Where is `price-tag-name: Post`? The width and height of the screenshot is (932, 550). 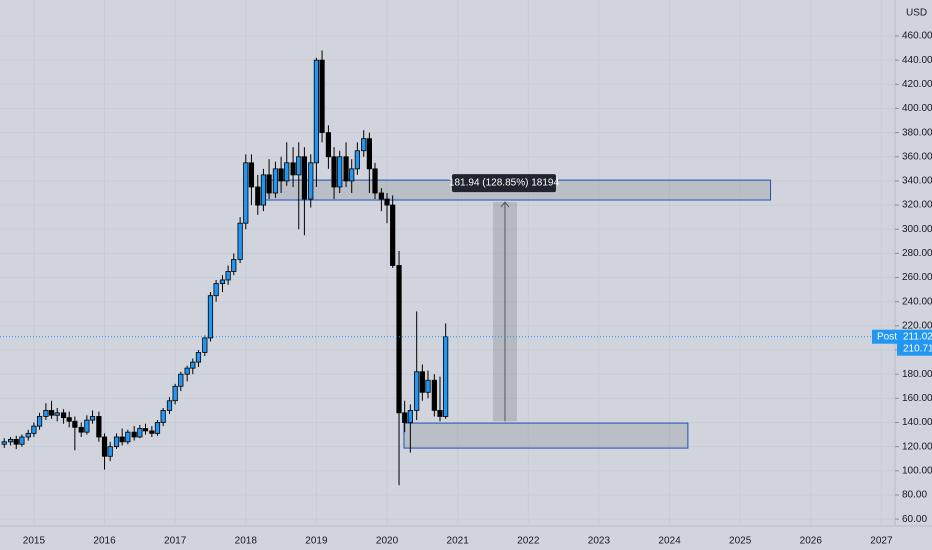
price-tag-name: Post is located at coordinates (887, 336).